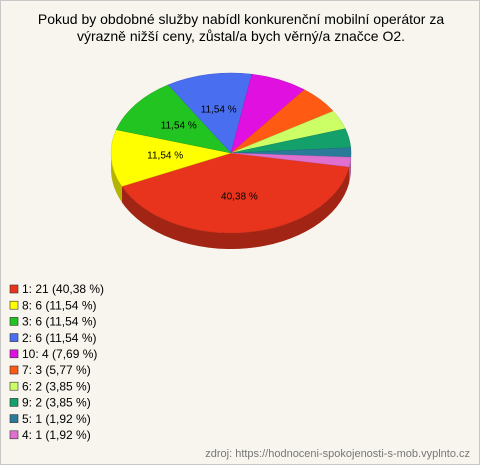 Image resolution: width=480 pixels, height=465 pixels. What do you see at coordinates (56, 403) in the screenshot?
I see `legend-label: 9: 2 (3,85 %)` at bounding box center [56, 403].